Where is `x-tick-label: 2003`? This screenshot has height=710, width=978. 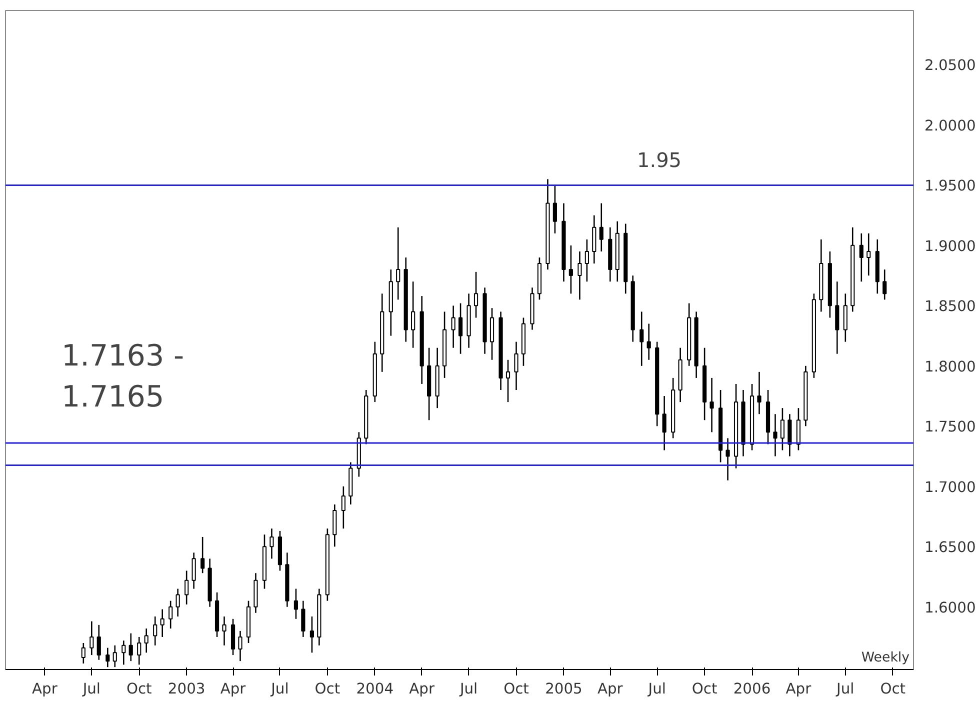
x-tick-label: 2003 is located at coordinates (187, 689).